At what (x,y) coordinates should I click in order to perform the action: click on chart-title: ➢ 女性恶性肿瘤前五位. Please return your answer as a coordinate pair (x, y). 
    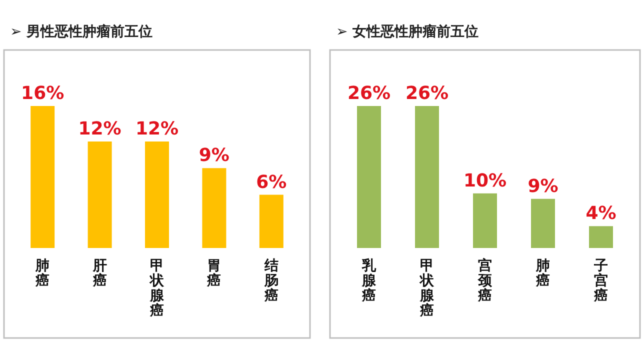
    Looking at the image, I should click on (407, 31).